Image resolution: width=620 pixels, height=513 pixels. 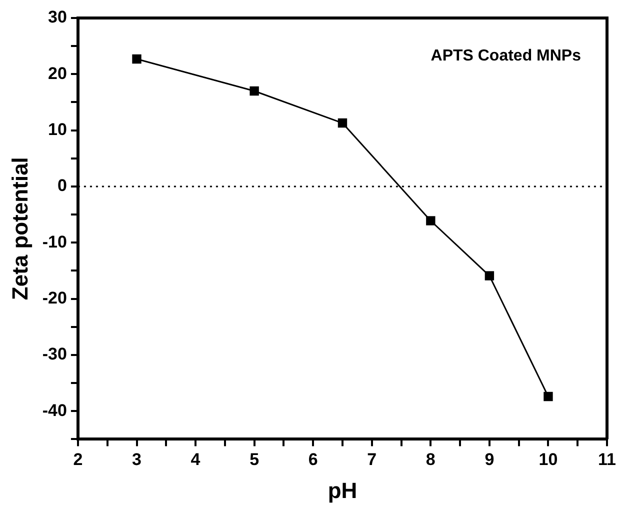 I want to click on y-tick-label: 30, so click(x=57, y=17).